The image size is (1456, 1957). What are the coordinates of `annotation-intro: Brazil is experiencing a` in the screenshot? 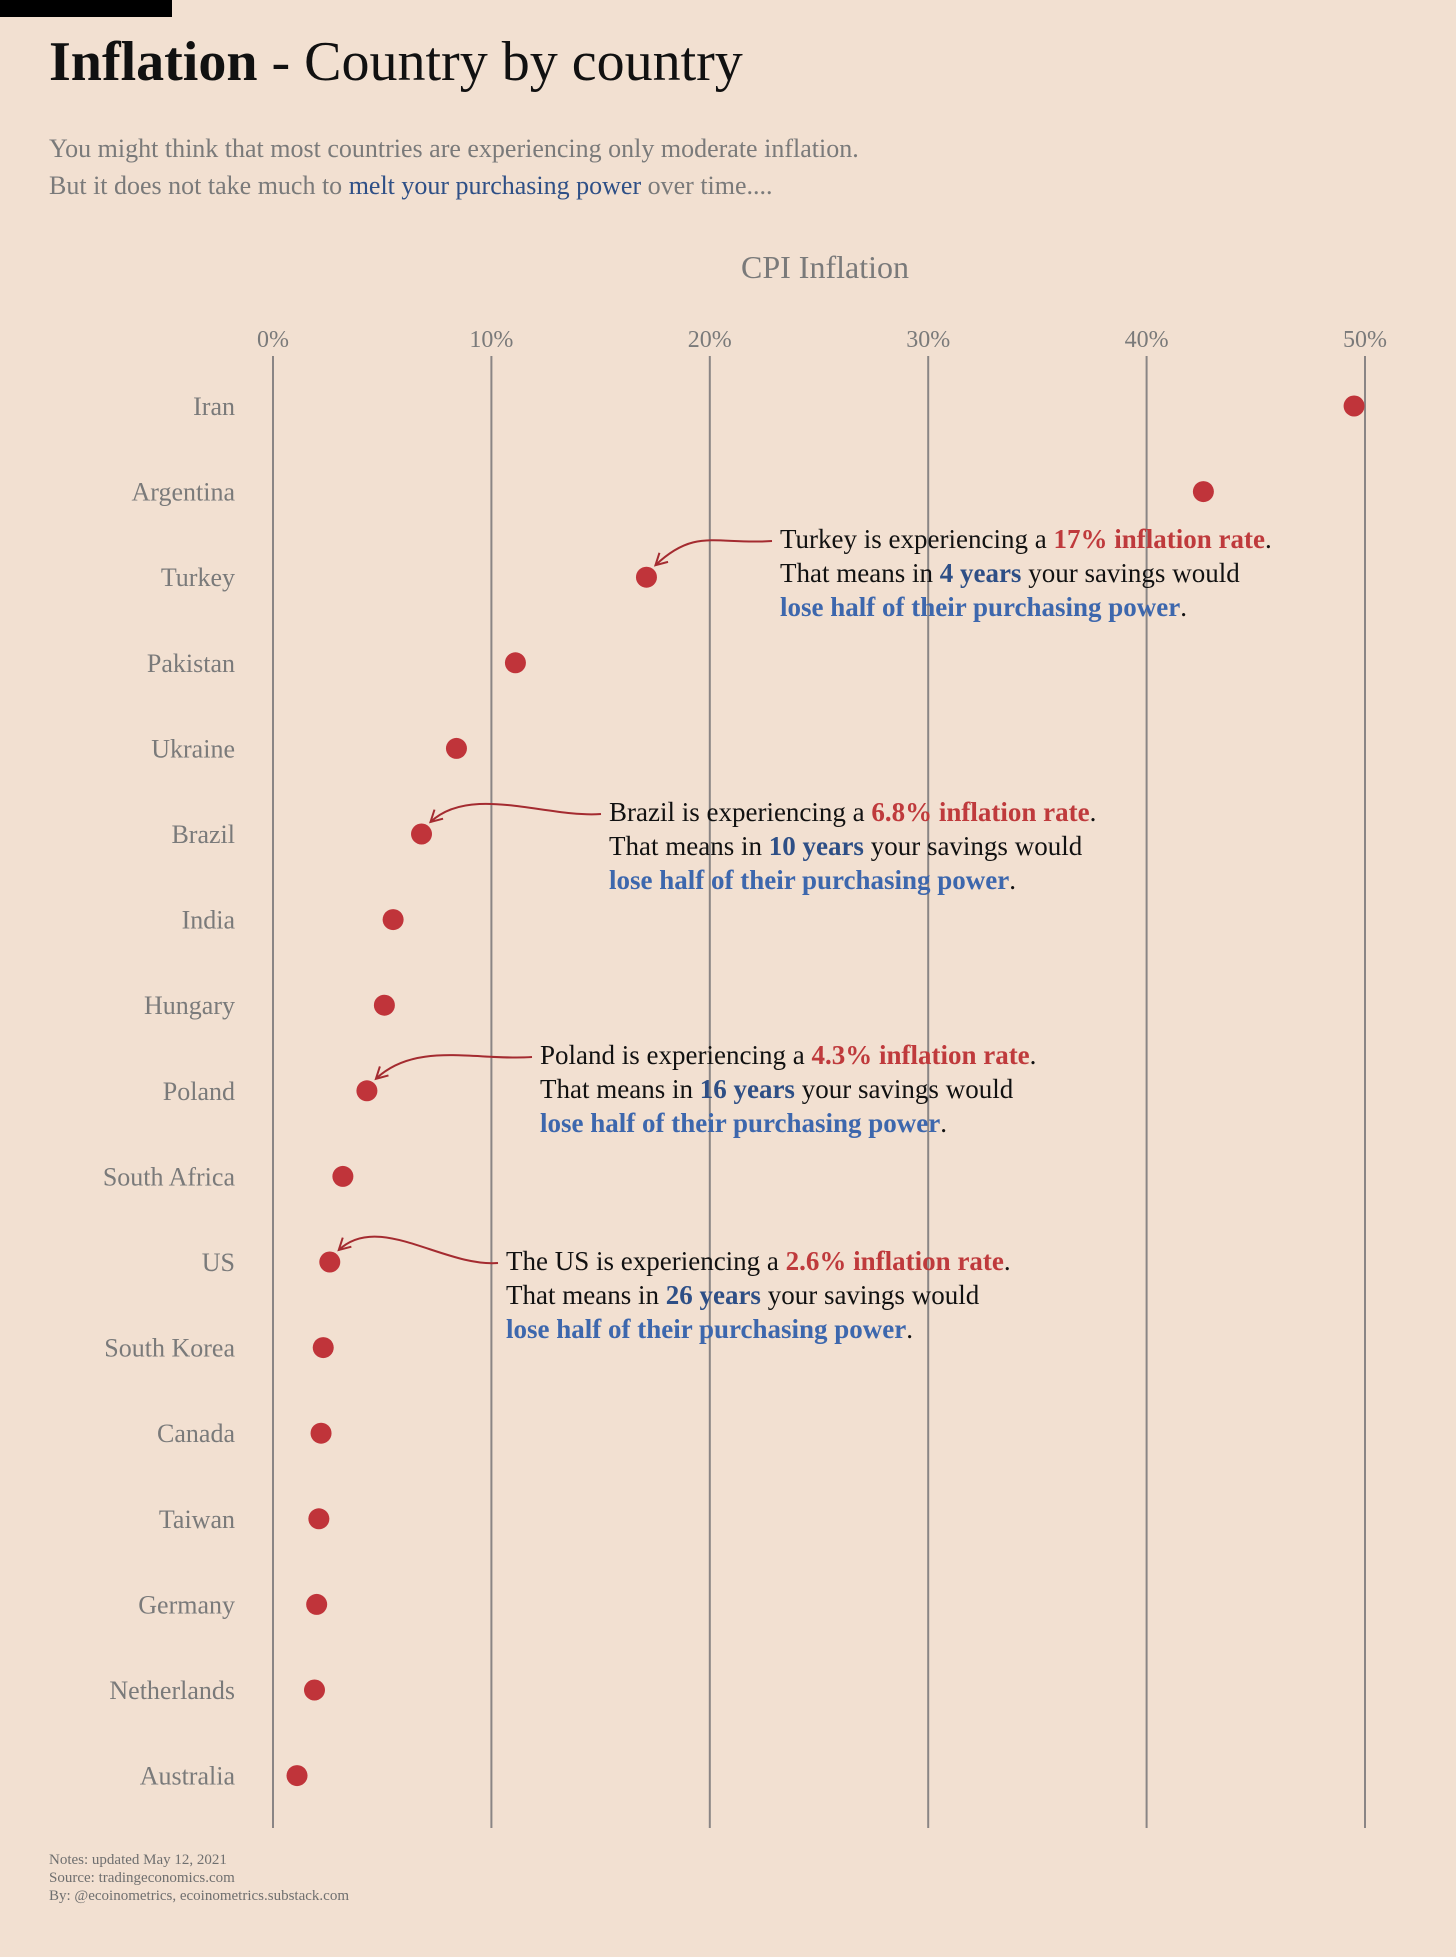 It's located at (740, 812).